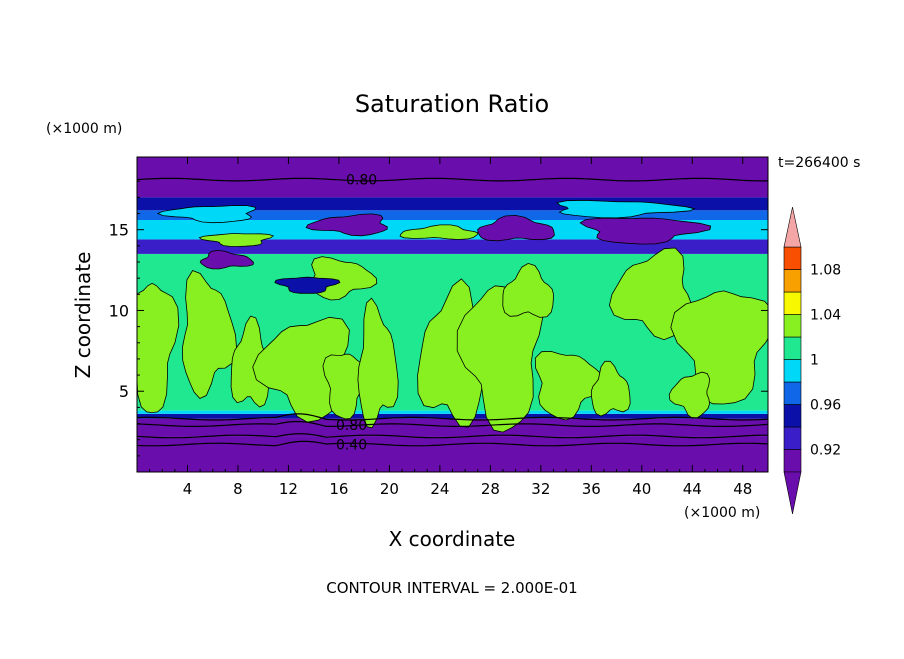 Image resolution: width=904 pixels, height=659 pixels. What do you see at coordinates (692, 489) in the screenshot?
I see `x-tick-label: 44` at bounding box center [692, 489].